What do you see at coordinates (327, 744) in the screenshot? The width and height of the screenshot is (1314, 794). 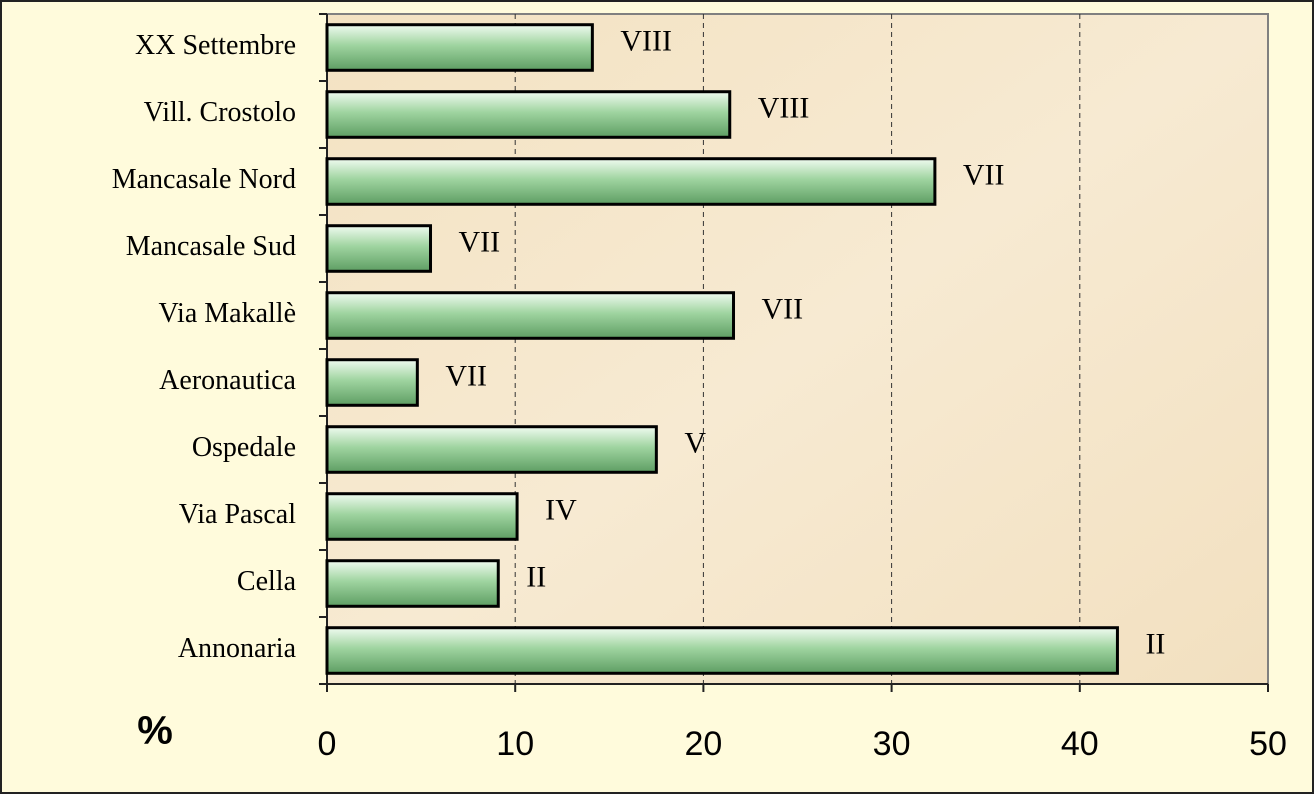 I see `x-tick-label: 0` at bounding box center [327, 744].